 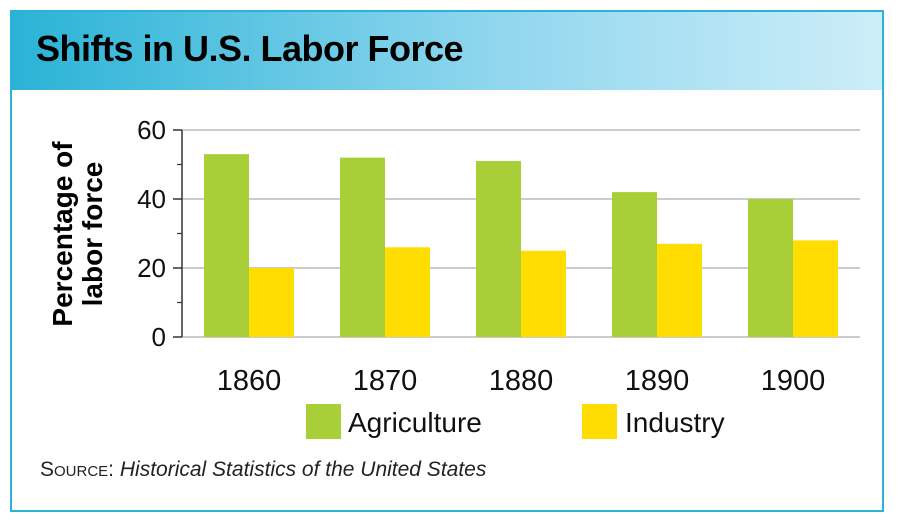 I want to click on x-tick-label: 1870, so click(x=385, y=381).